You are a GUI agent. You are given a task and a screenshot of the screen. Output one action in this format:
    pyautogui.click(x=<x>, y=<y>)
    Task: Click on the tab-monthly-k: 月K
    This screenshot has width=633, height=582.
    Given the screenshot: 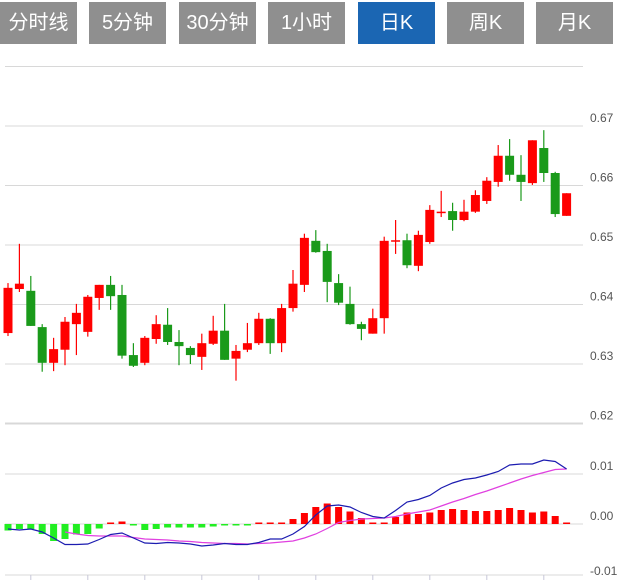 What is the action you would take?
    pyautogui.click(x=574, y=23)
    